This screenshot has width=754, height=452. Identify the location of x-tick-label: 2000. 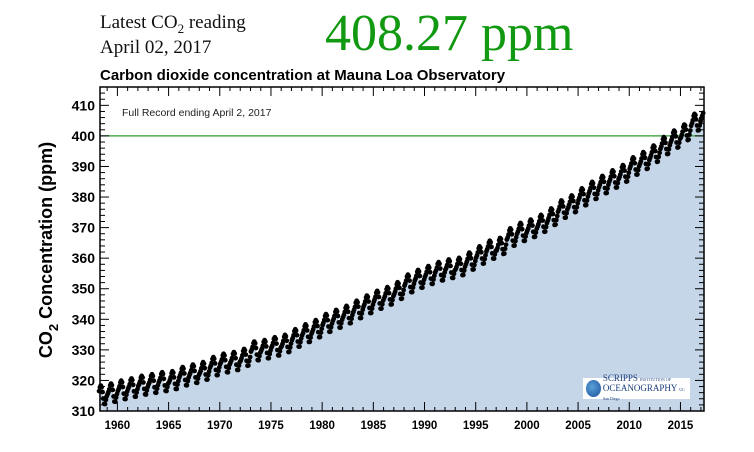
(527, 426).